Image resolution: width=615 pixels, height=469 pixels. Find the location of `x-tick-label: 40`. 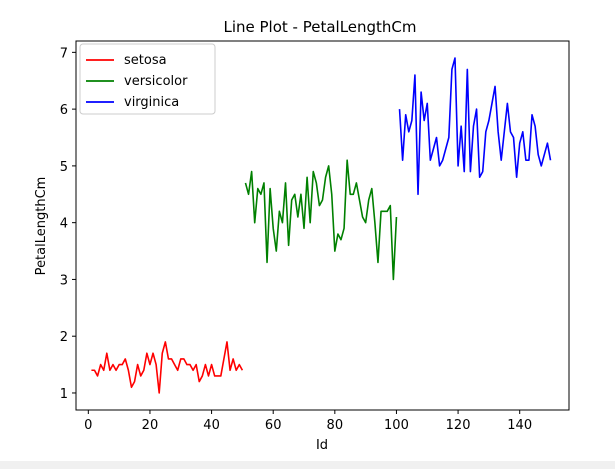

x-tick-label: 40 is located at coordinates (211, 425).